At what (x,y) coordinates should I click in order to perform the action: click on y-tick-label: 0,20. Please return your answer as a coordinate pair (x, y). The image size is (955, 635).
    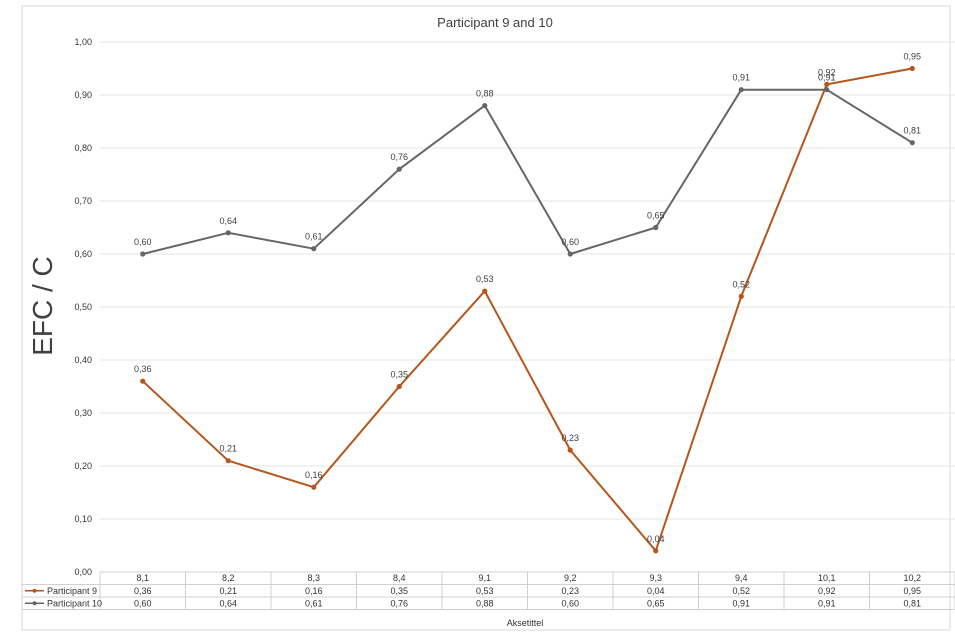
    Looking at the image, I should click on (83, 466).